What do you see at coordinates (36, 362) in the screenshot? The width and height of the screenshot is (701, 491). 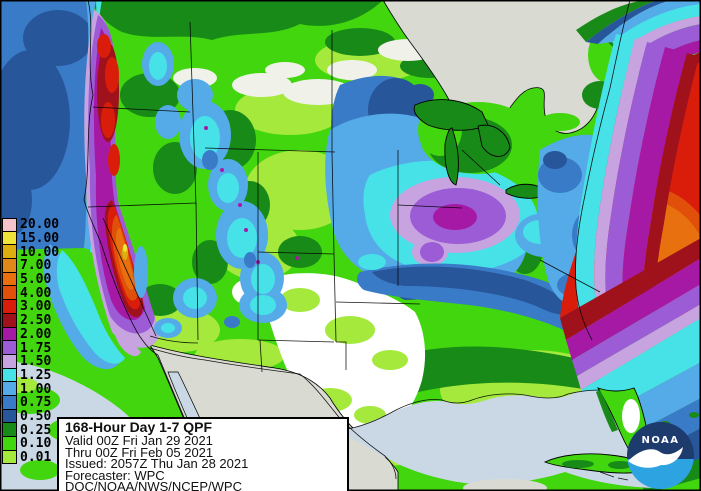 I see `legend-value: 1.50` at bounding box center [36, 362].